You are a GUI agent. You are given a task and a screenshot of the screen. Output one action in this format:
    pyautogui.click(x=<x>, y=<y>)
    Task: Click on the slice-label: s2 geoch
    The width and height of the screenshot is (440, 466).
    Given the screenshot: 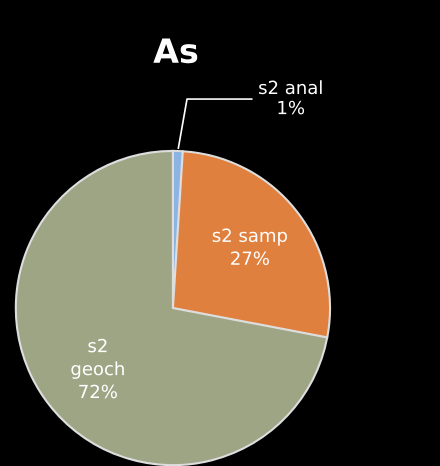 What is the action you would take?
    pyautogui.click(x=97, y=358)
    